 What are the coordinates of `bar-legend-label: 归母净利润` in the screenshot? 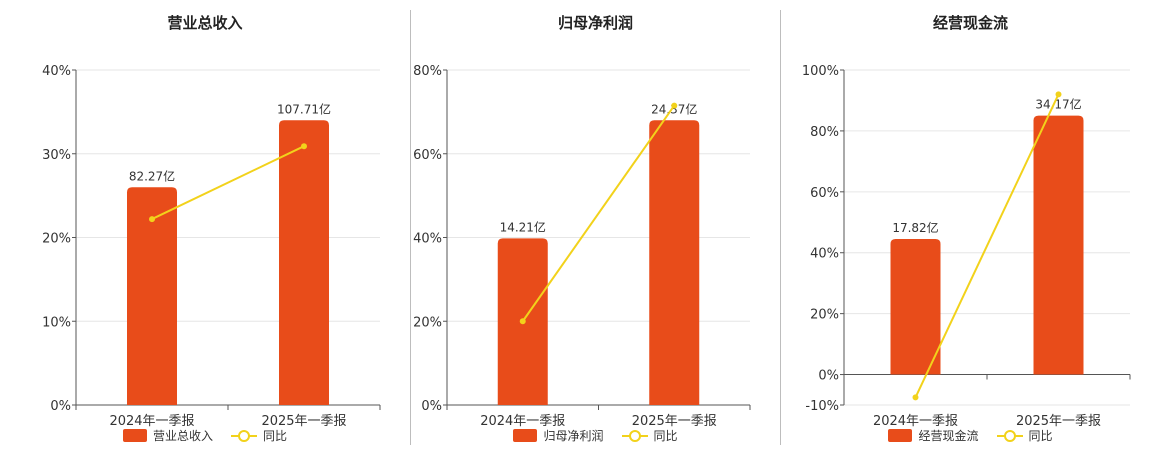 It's located at (573, 436).